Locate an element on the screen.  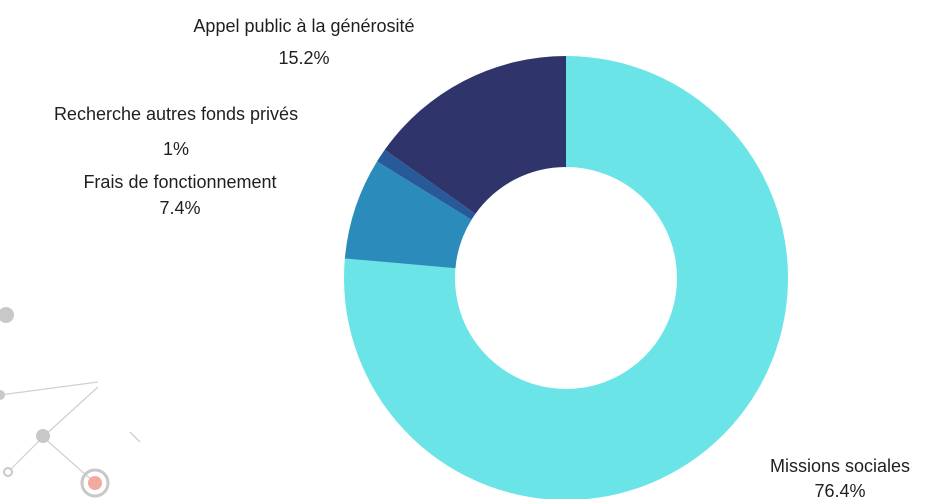
slice-value-frais-fonctionnement: 7.4% is located at coordinates (179, 208).